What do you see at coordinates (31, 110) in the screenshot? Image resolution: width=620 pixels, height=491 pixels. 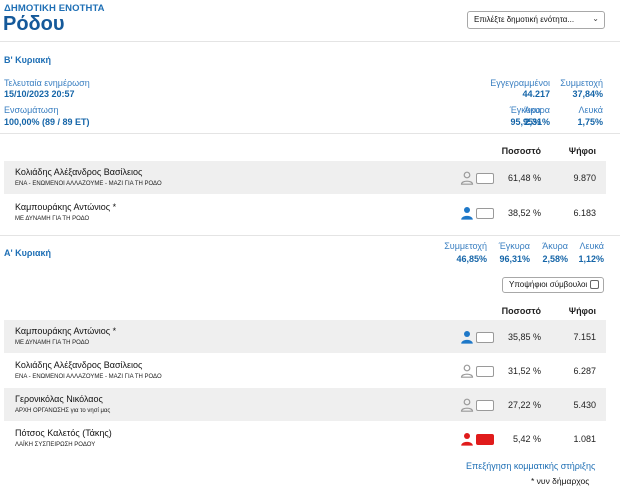 I see `integration-label: Ενσωμάτωση` at bounding box center [31, 110].